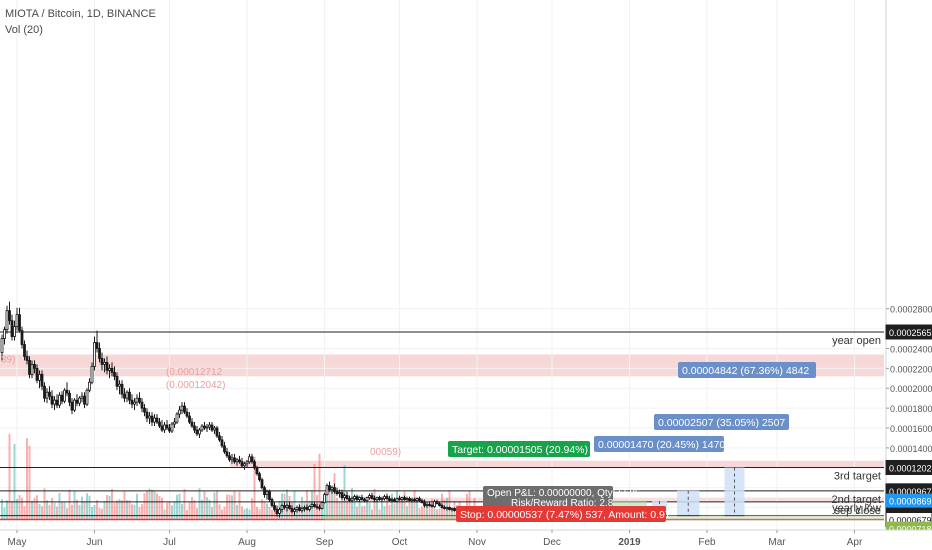  What do you see at coordinates (80, 14) in the screenshot?
I see `symbol-title: MIOTA / Bitcoin, 1D, BINANCE` at bounding box center [80, 14].